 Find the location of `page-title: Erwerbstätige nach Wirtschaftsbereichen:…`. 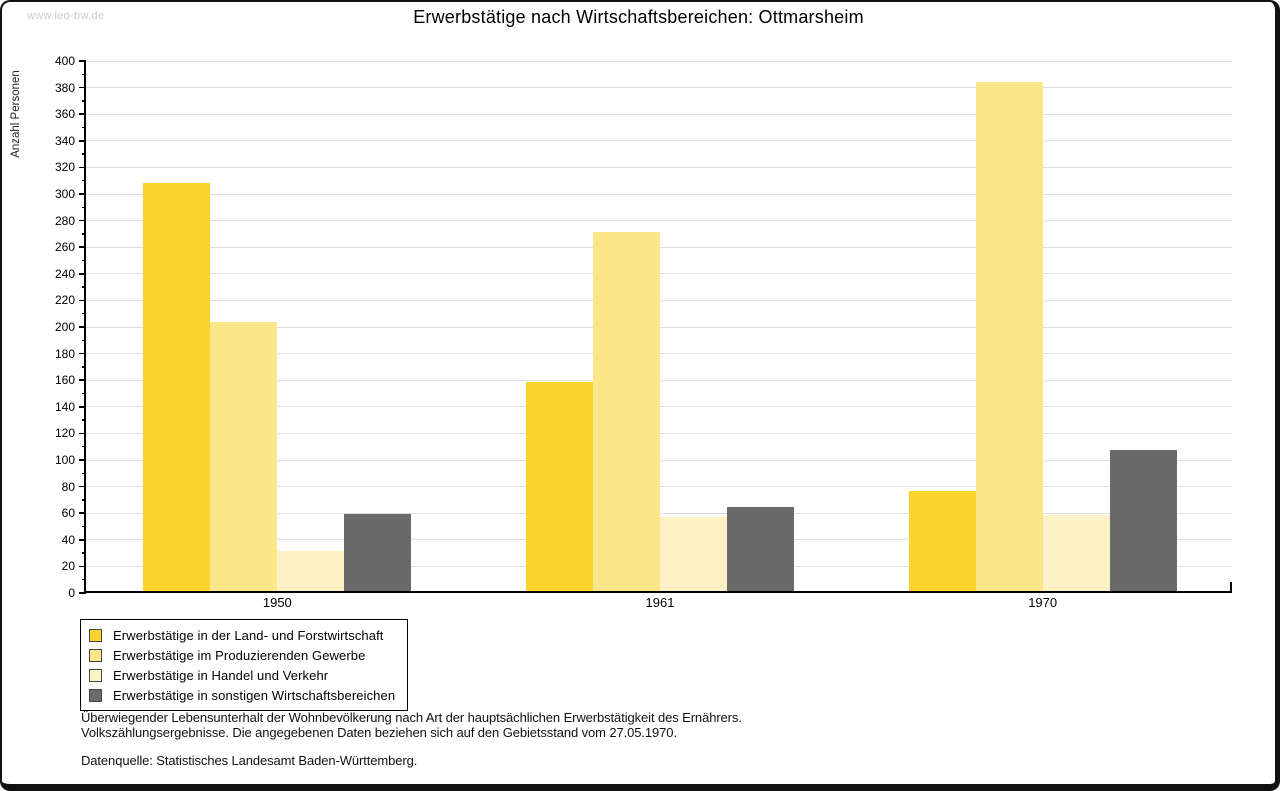

page-title: Erwerbstätige nach Wirtschaftsbereichen:… is located at coordinates (638, 17).